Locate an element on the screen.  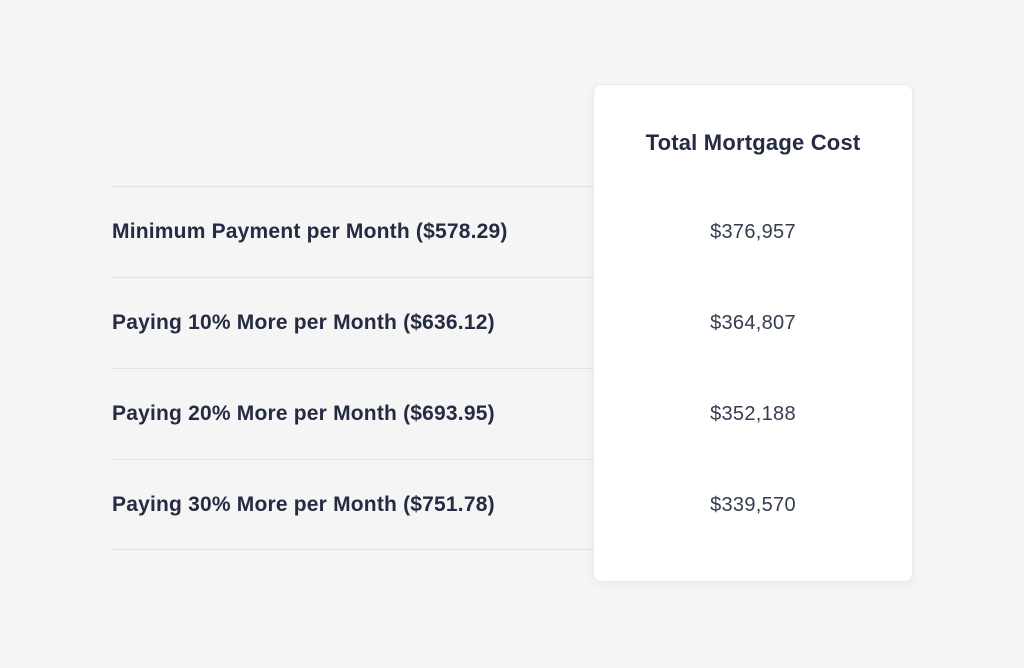
row-label-paying-10-more: Paying 10% More per Month ($636.12) is located at coordinates (303, 322).